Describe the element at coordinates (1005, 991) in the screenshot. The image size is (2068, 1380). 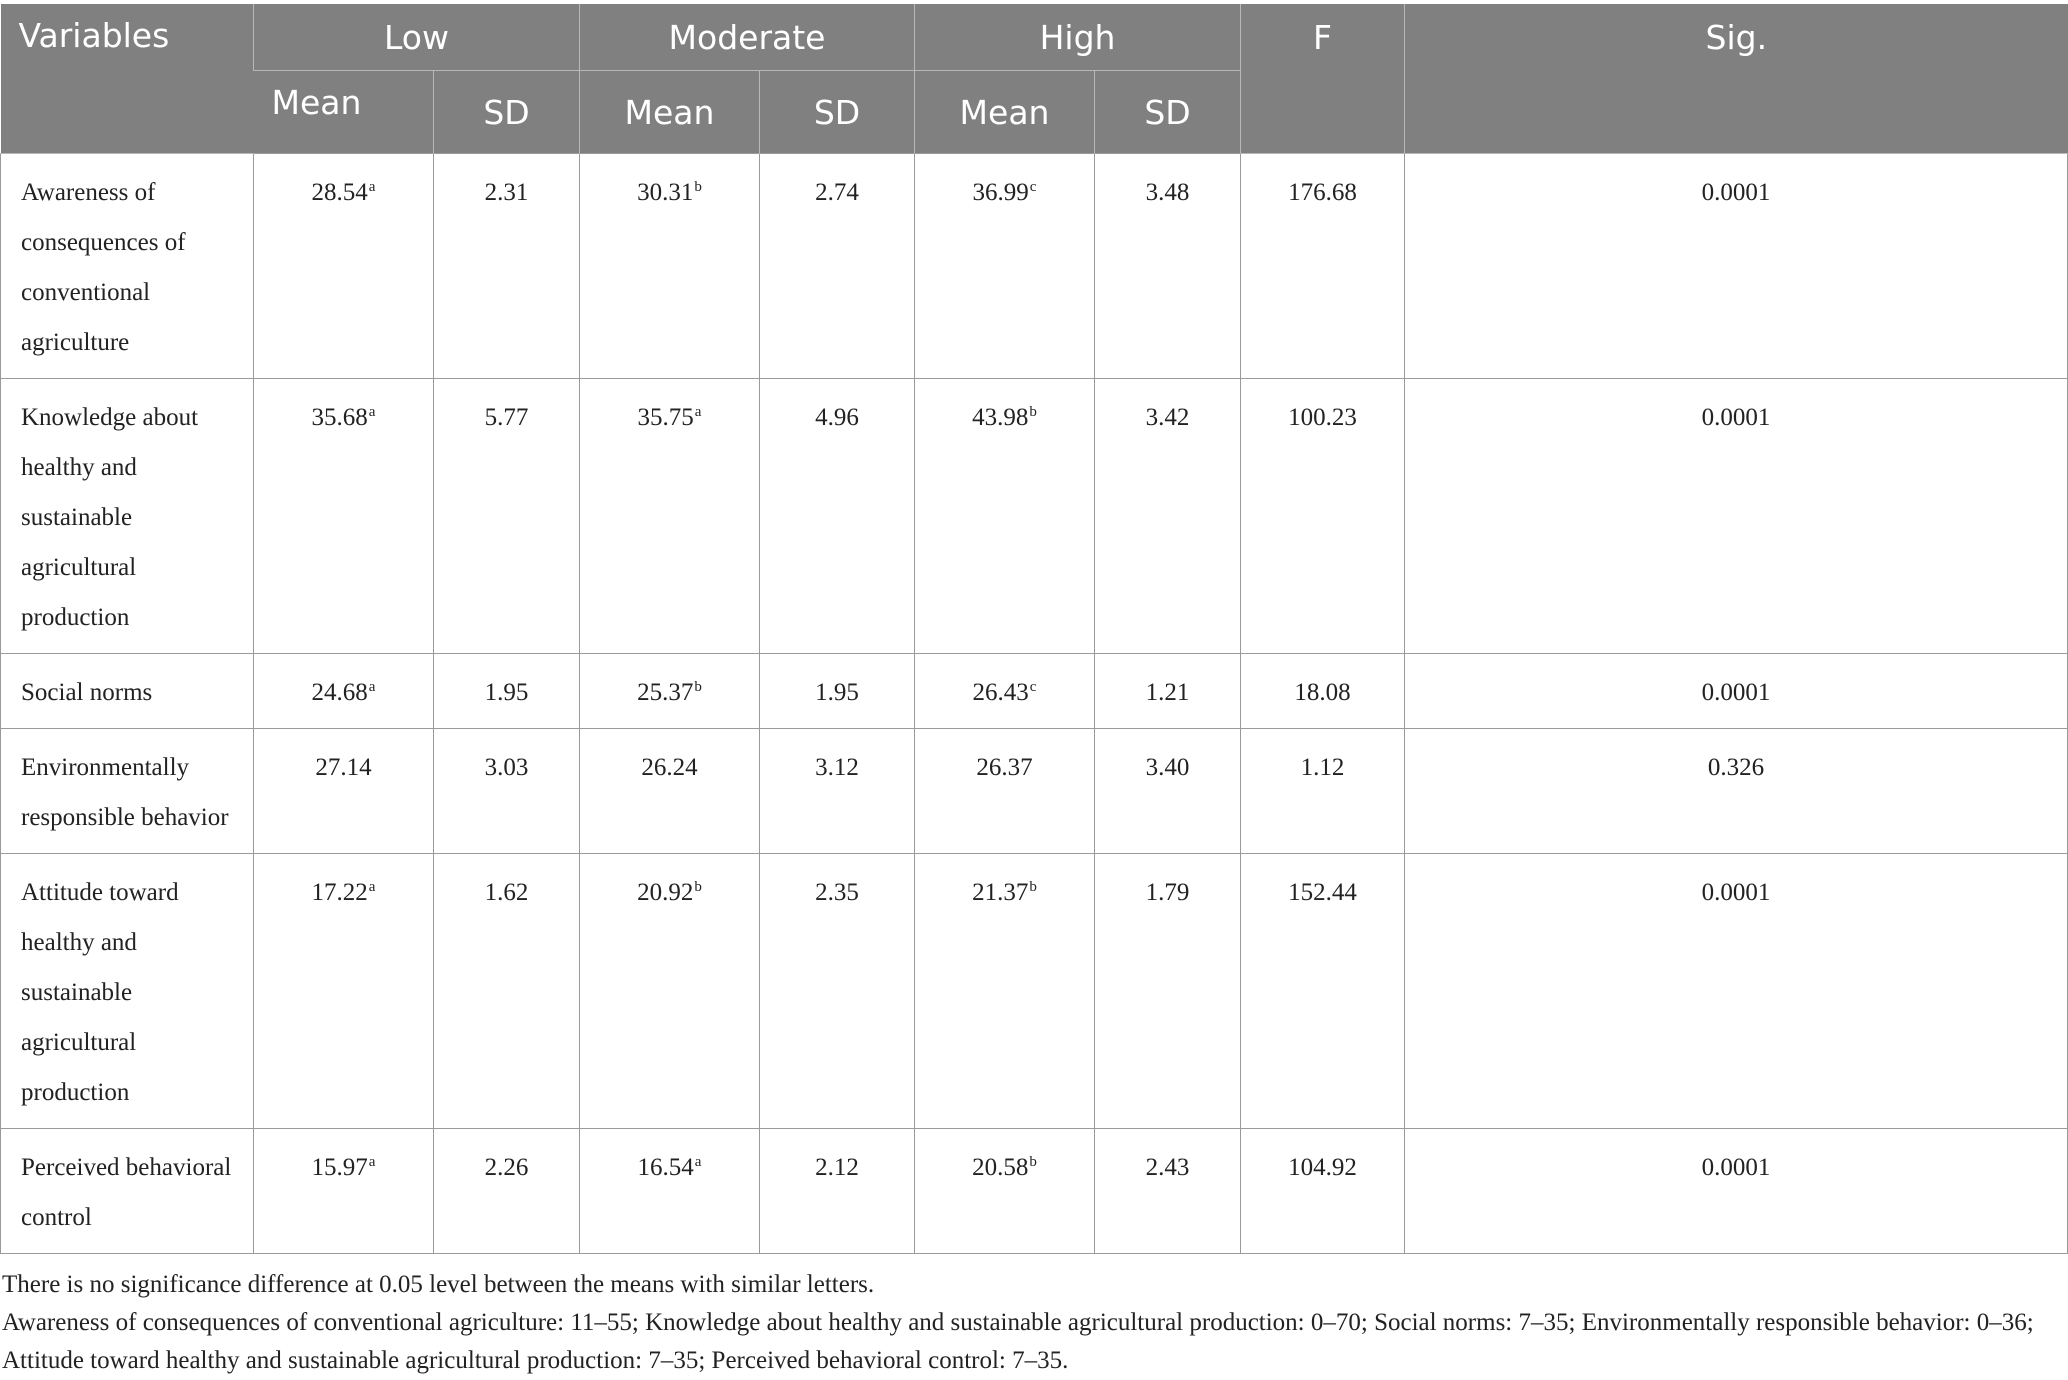
I see `cell-high-mean: 21.37b` at that location.